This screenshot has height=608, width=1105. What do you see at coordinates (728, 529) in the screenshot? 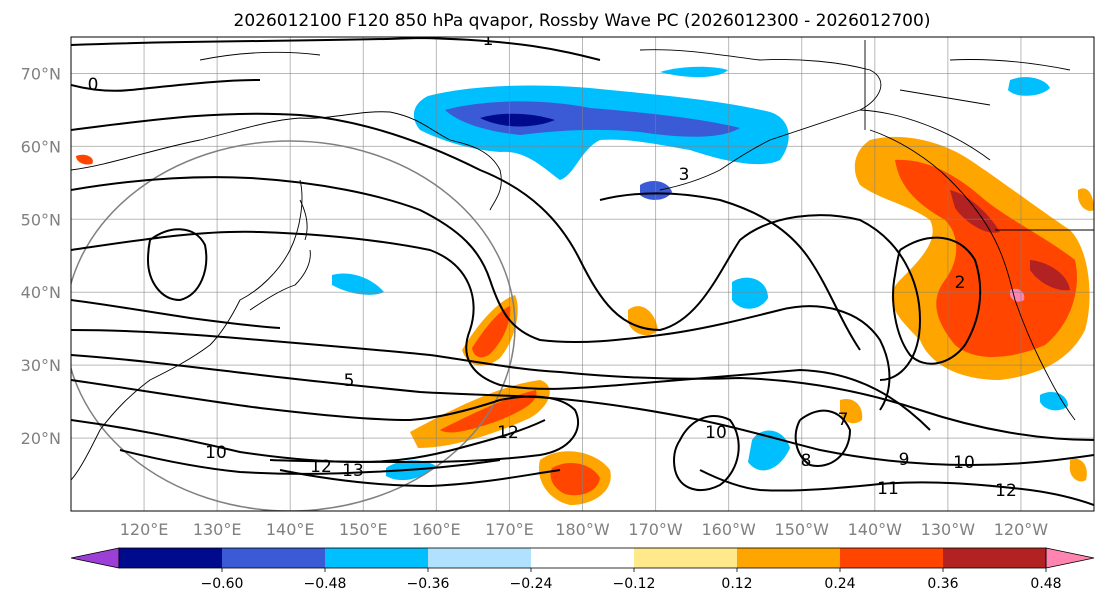
I see `lon-label: 160°W` at bounding box center [728, 529].